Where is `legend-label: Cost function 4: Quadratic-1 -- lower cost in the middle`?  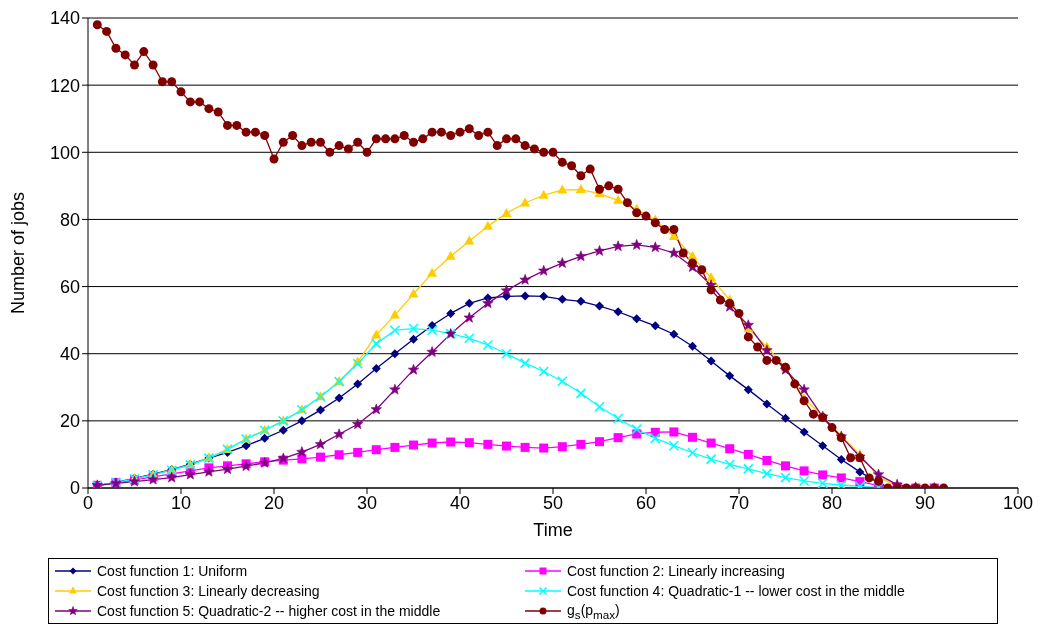
legend-label: Cost function 4: Quadratic-1 -- lower cost in the middle is located at coordinates (736, 591).